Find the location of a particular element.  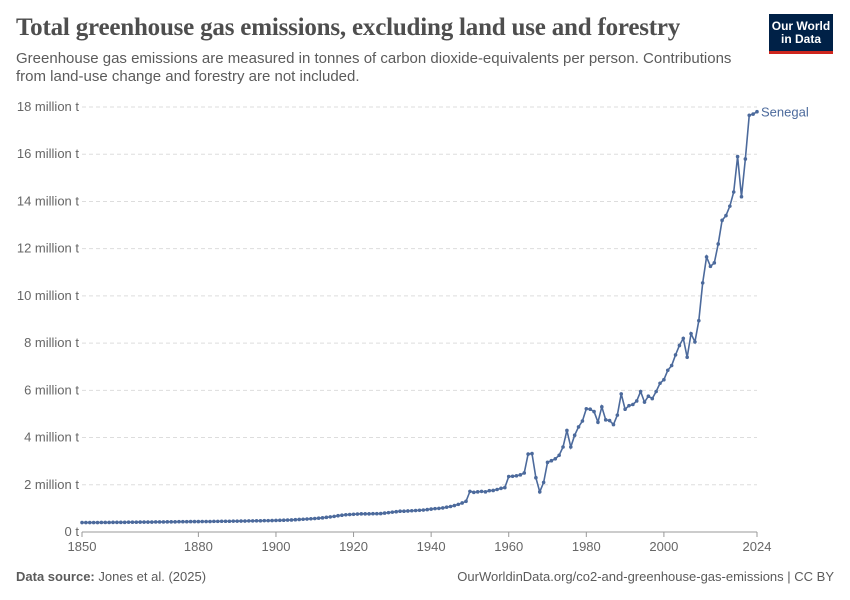

y-tick-label: 8 million t is located at coordinates (51, 342).